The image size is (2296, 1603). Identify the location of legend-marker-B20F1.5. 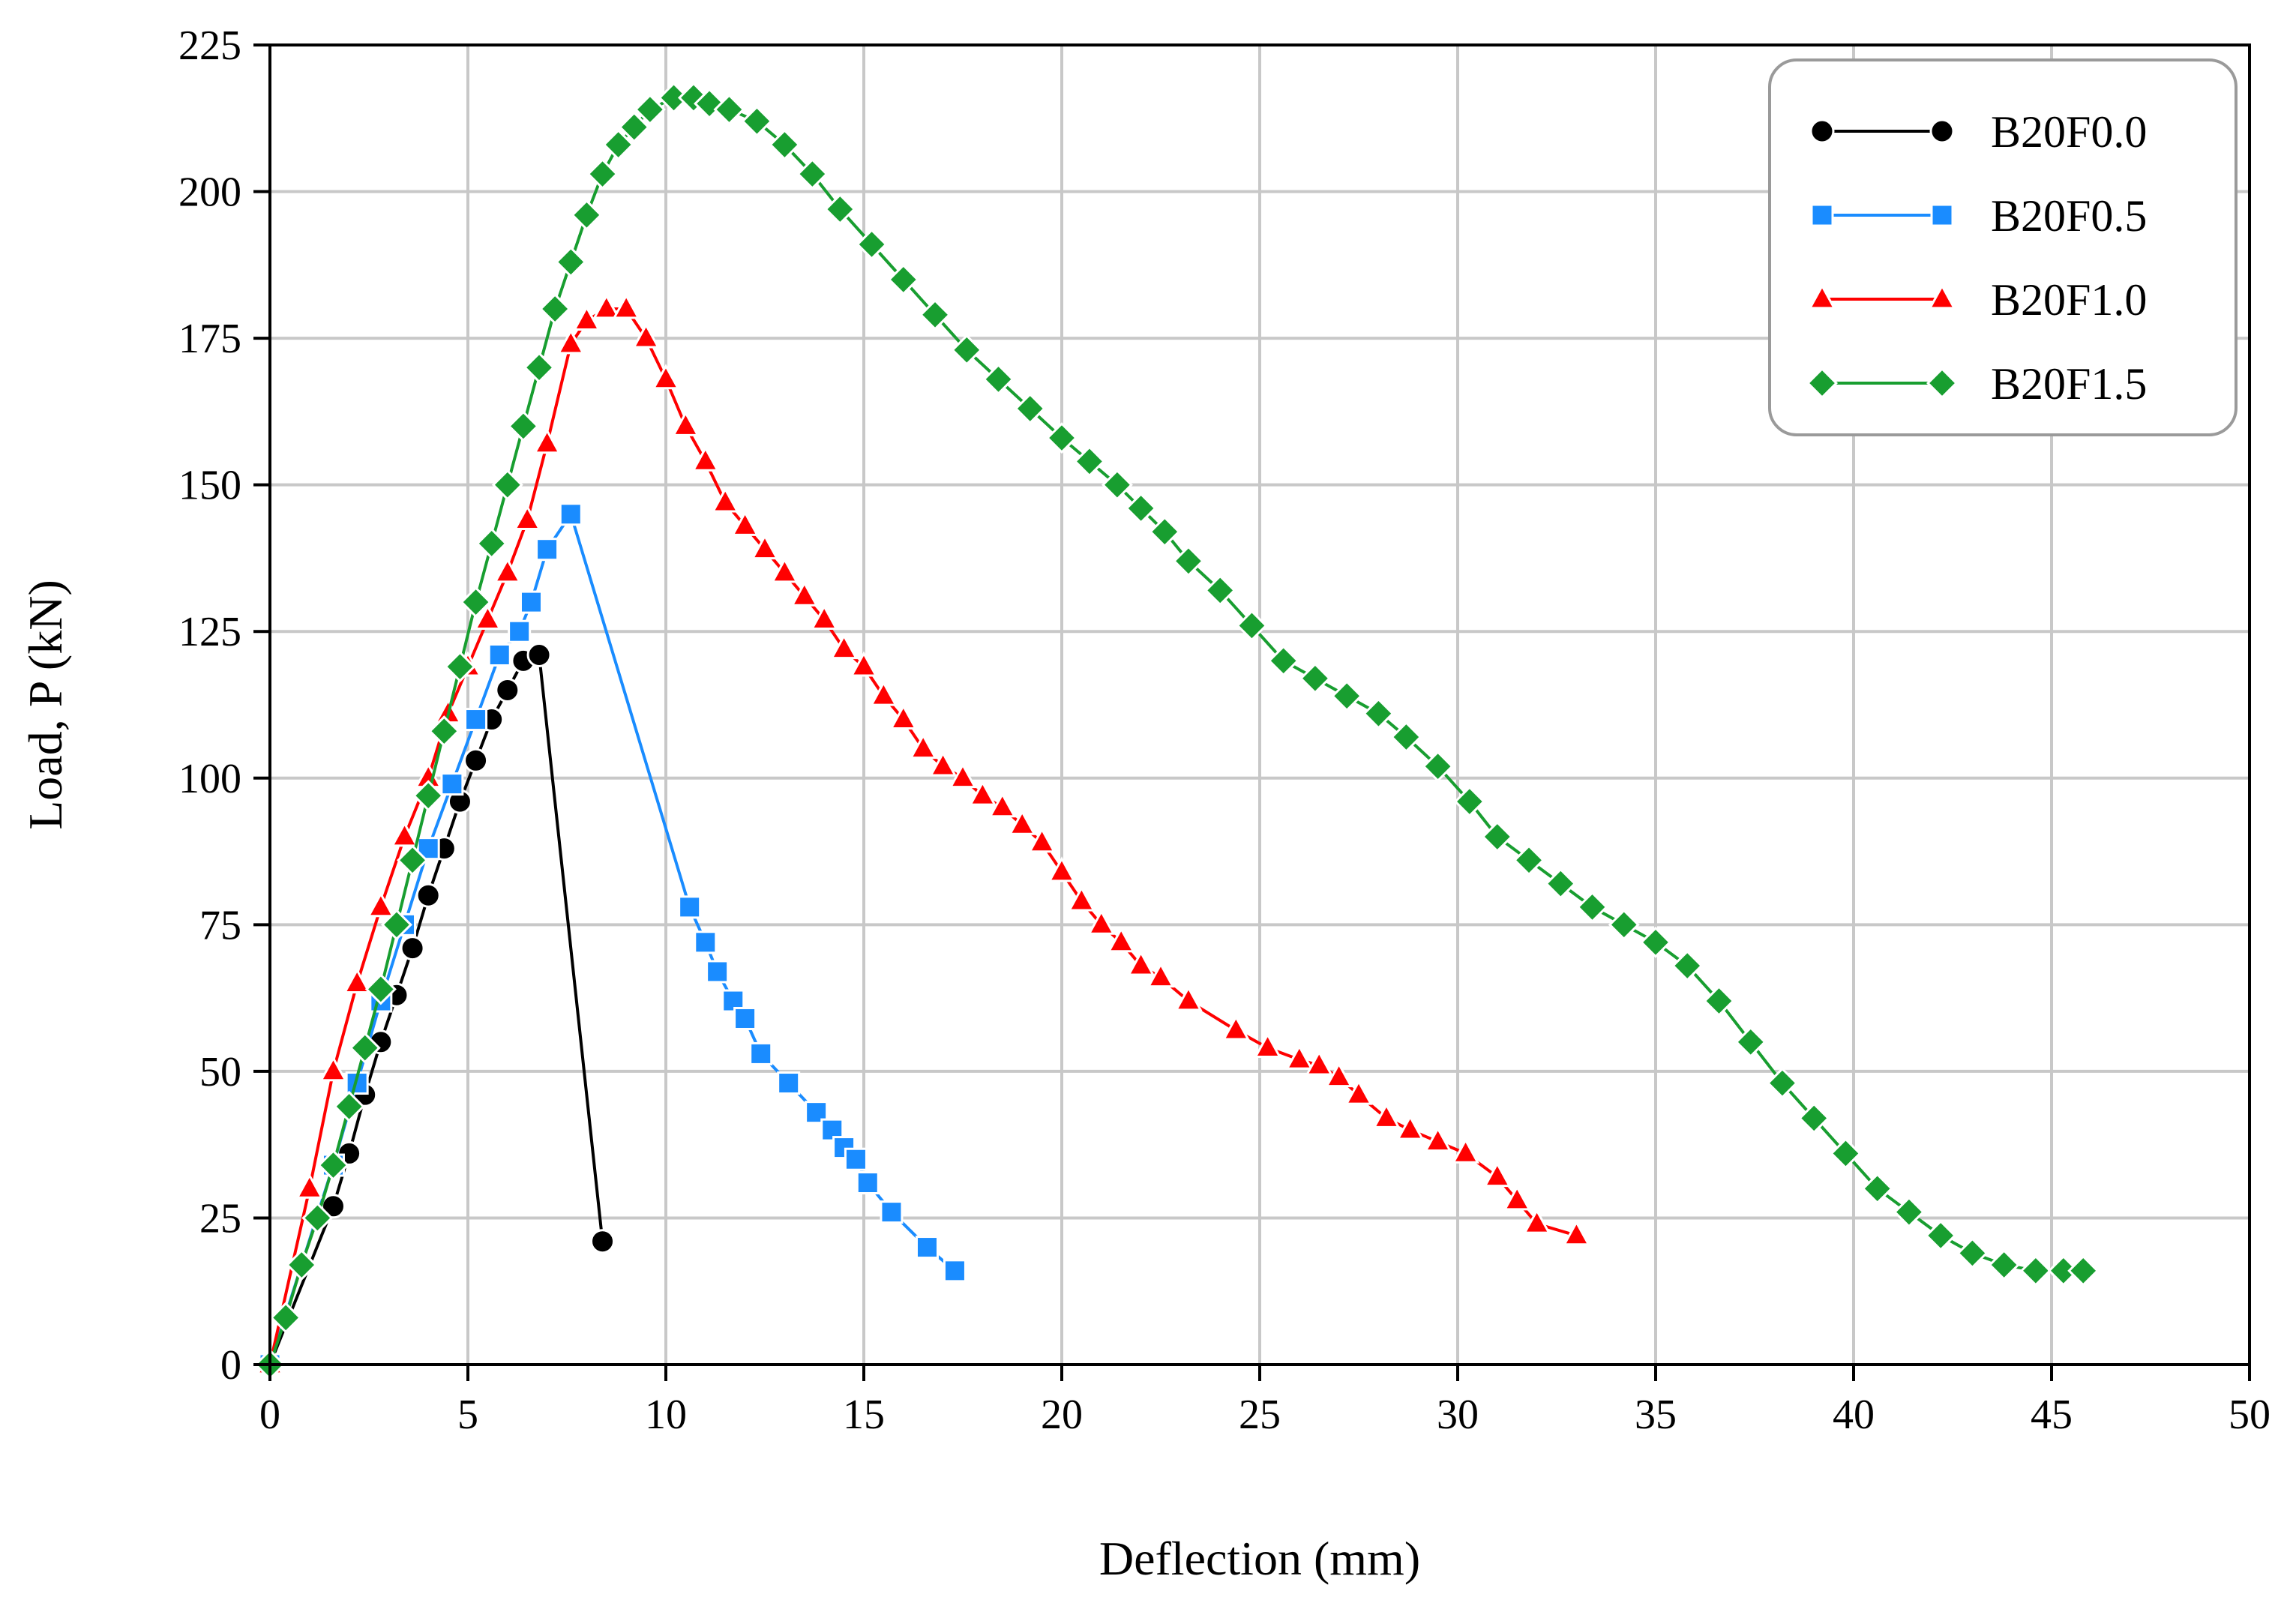
(1823, 383).